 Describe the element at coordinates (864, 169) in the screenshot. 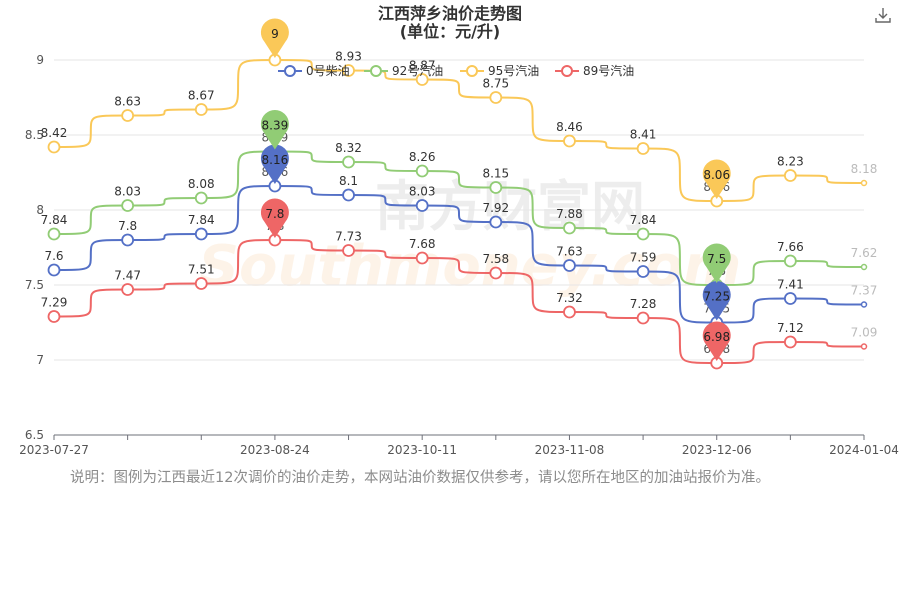

I see `data-label: 8.18` at that location.